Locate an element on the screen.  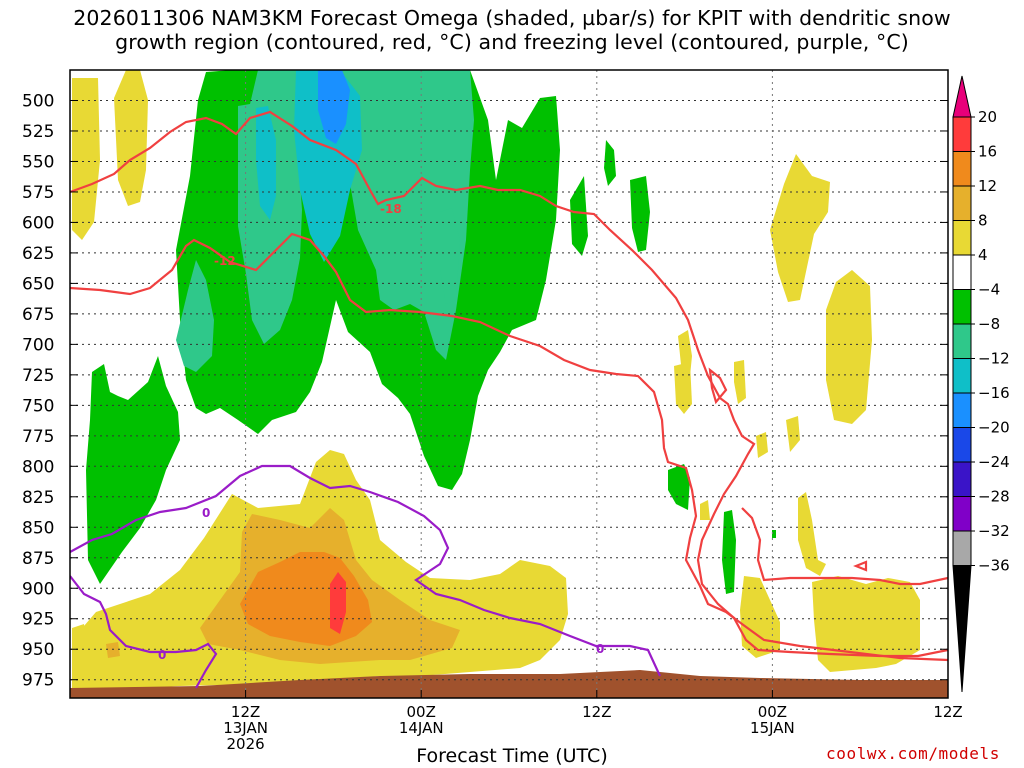
colorbar-label: 16 is located at coordinates (987, 152).